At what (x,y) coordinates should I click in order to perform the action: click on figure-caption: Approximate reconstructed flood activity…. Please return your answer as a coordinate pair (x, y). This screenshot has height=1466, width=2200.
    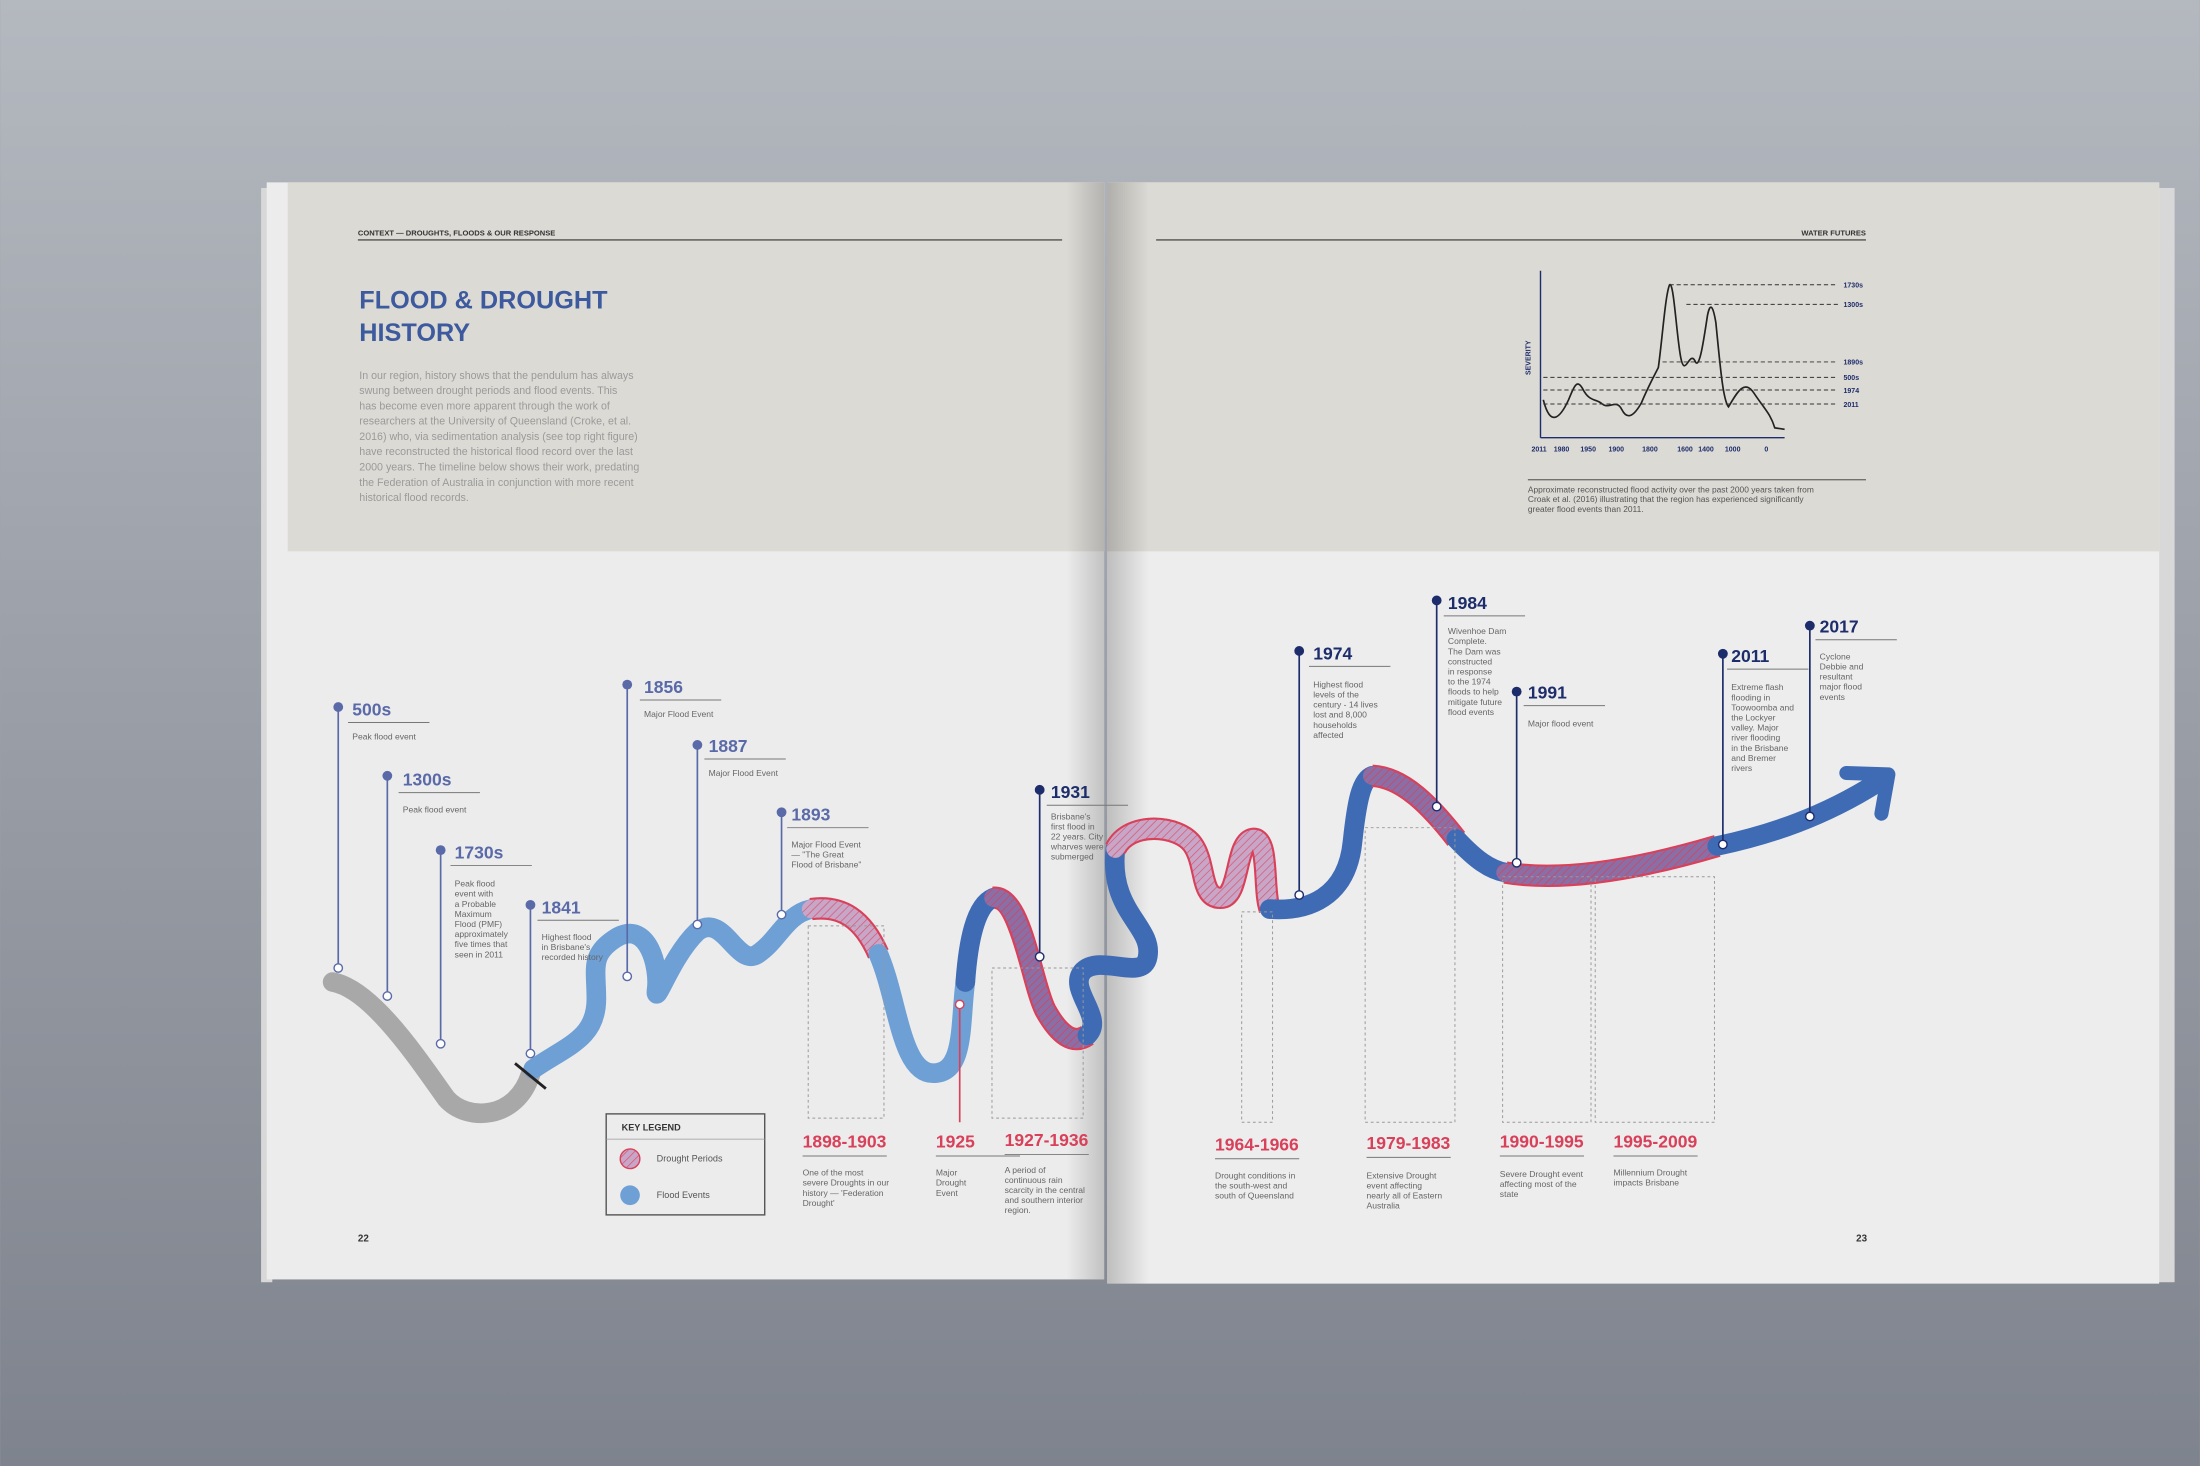
    Looking at the image, I should click on (1671, 489).